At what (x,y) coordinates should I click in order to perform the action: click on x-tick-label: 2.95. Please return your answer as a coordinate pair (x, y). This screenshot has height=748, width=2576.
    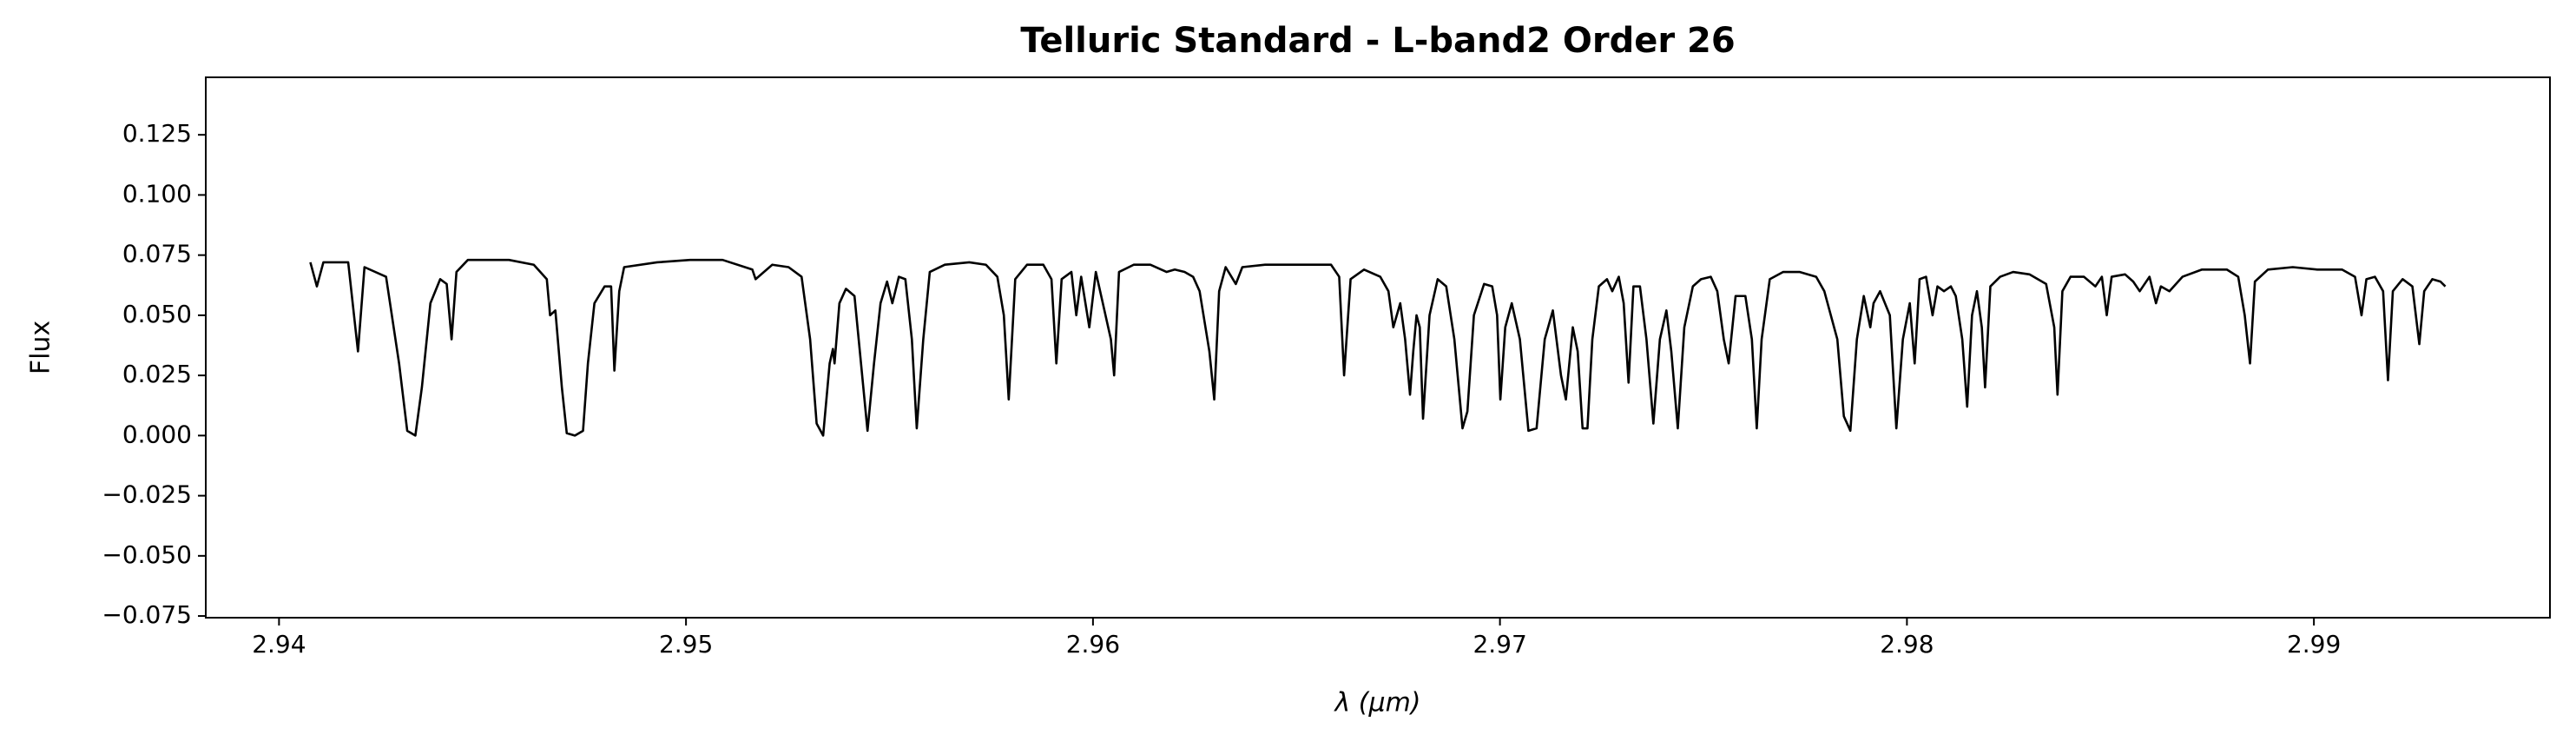
    Looking at the image, I should click on (686, 644).